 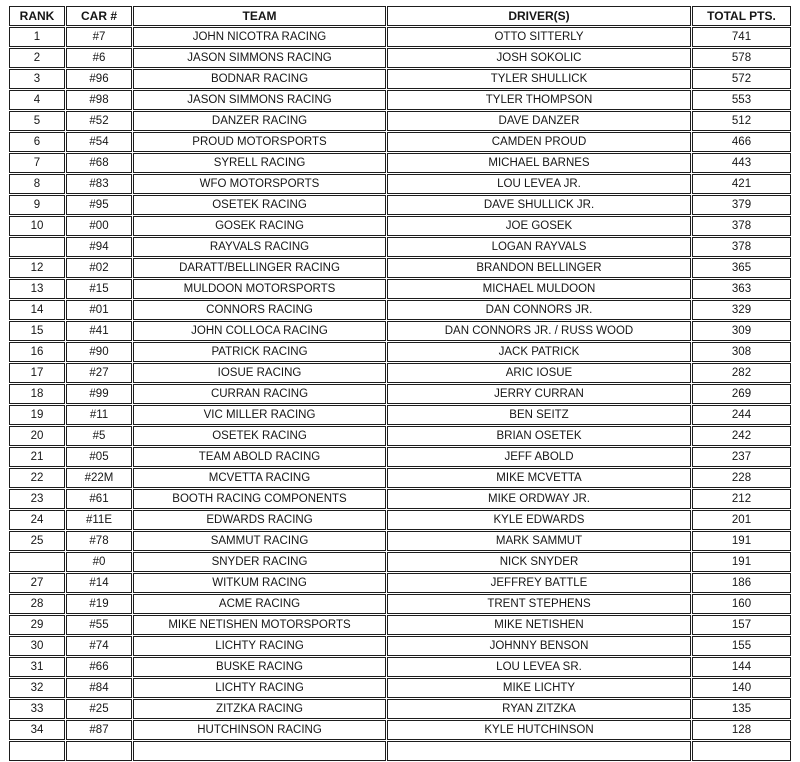 I want to click on rank-cell: 13, so click(x=37, y=289).